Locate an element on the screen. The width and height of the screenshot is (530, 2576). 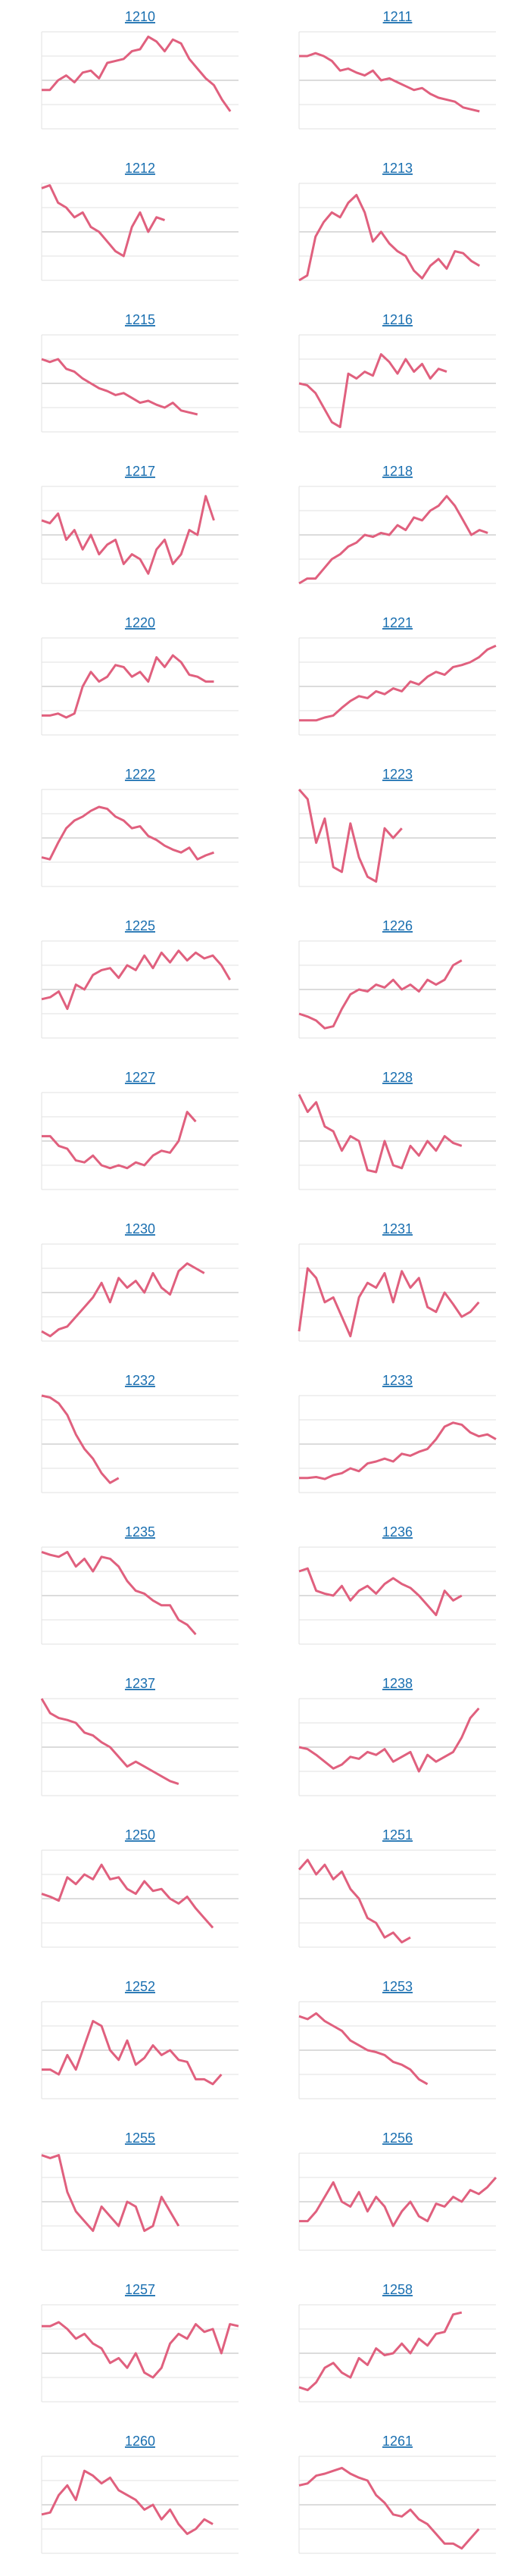
chart-title: 1250 is located at coordinates (140, 1835).